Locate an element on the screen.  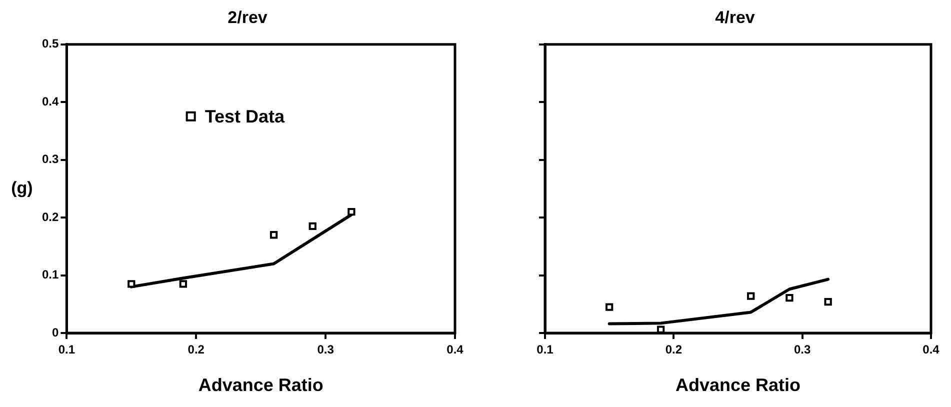
chart-title: 4/rev is located at coordinates (735, 17).